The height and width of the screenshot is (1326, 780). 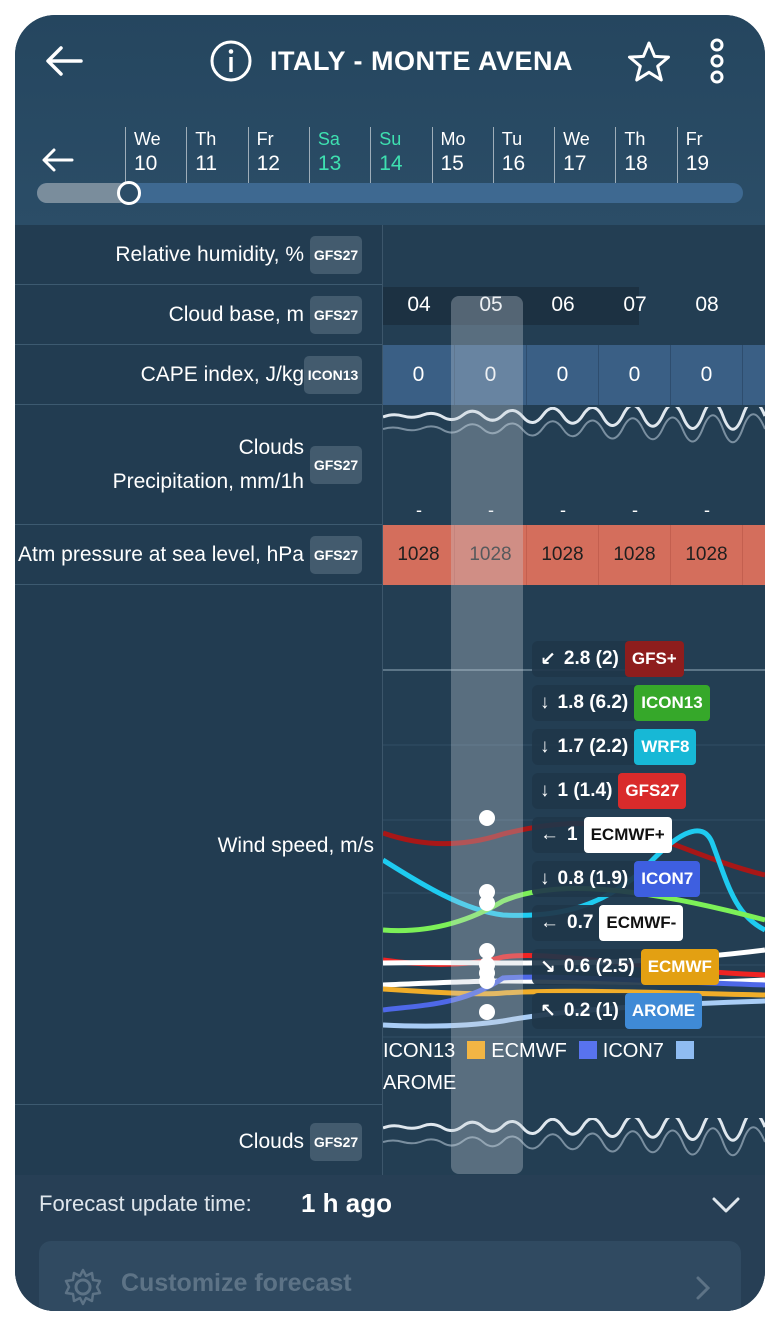 I want to click on row-cape-label: CAPE index, J/kg, so click(x=222, y=374).